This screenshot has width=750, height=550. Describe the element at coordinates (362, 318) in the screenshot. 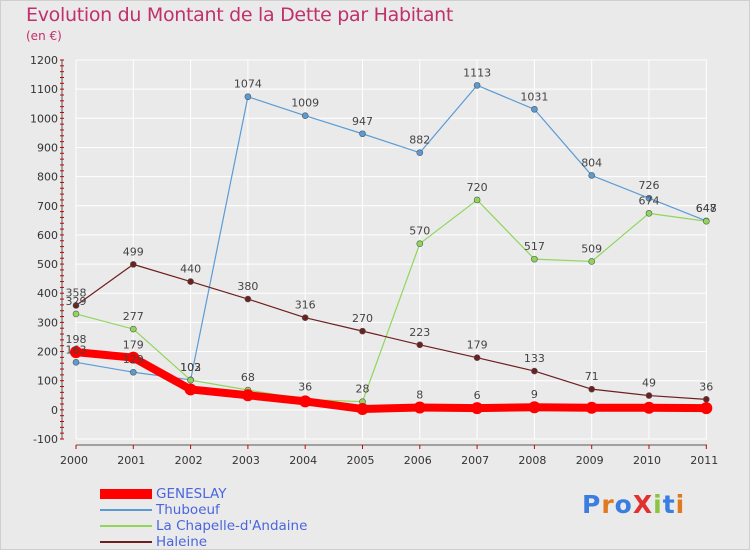

I see `data-label: 270` at that location.